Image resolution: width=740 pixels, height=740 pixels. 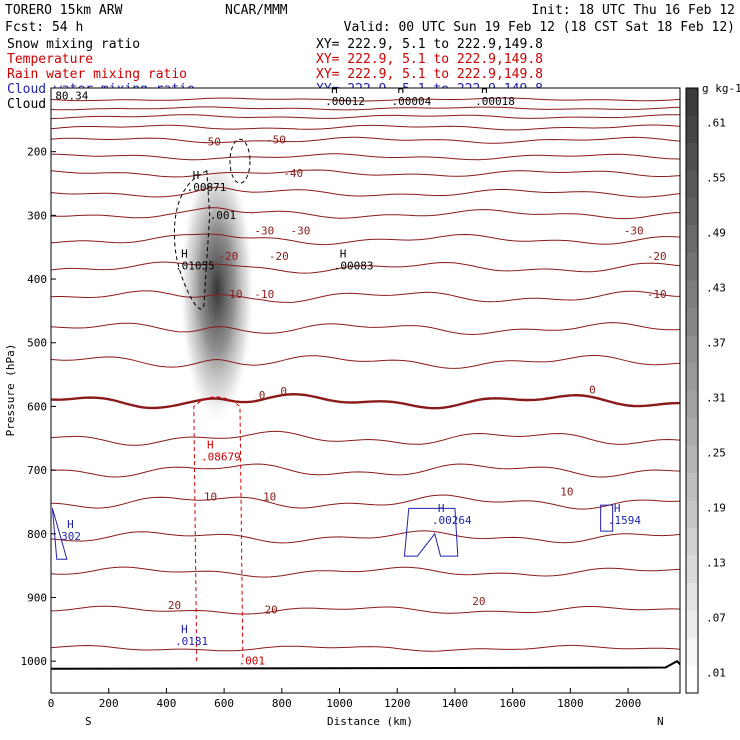 I want to click on legend-name: Rain water mixing ratio, so click(x=97, y=74).